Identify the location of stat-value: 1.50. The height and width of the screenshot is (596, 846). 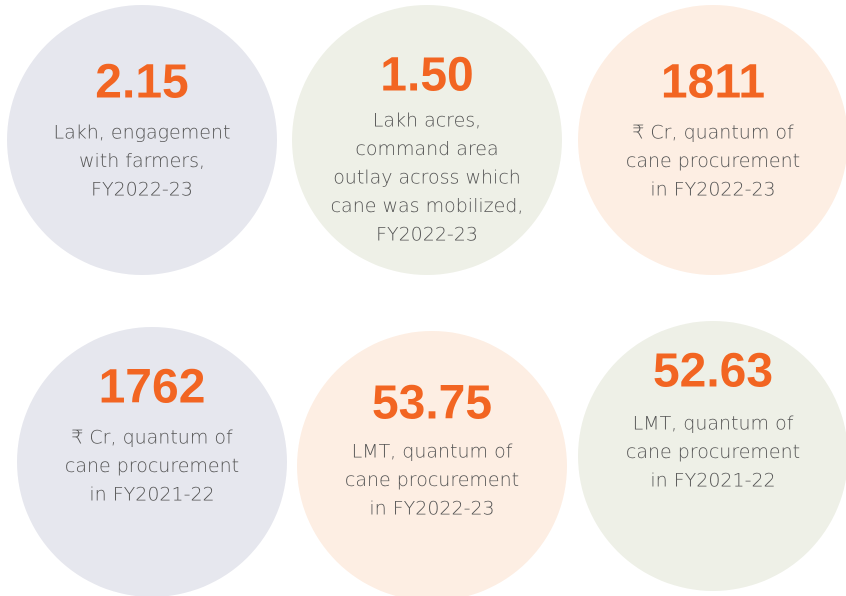
(426, 75).